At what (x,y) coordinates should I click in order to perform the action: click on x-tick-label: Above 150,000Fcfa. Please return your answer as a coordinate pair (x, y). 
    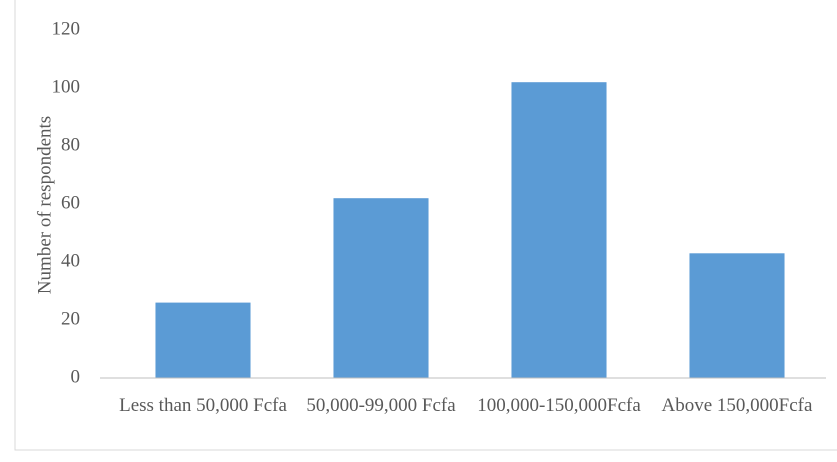
    Looking at the image, I should click on (737, 405).